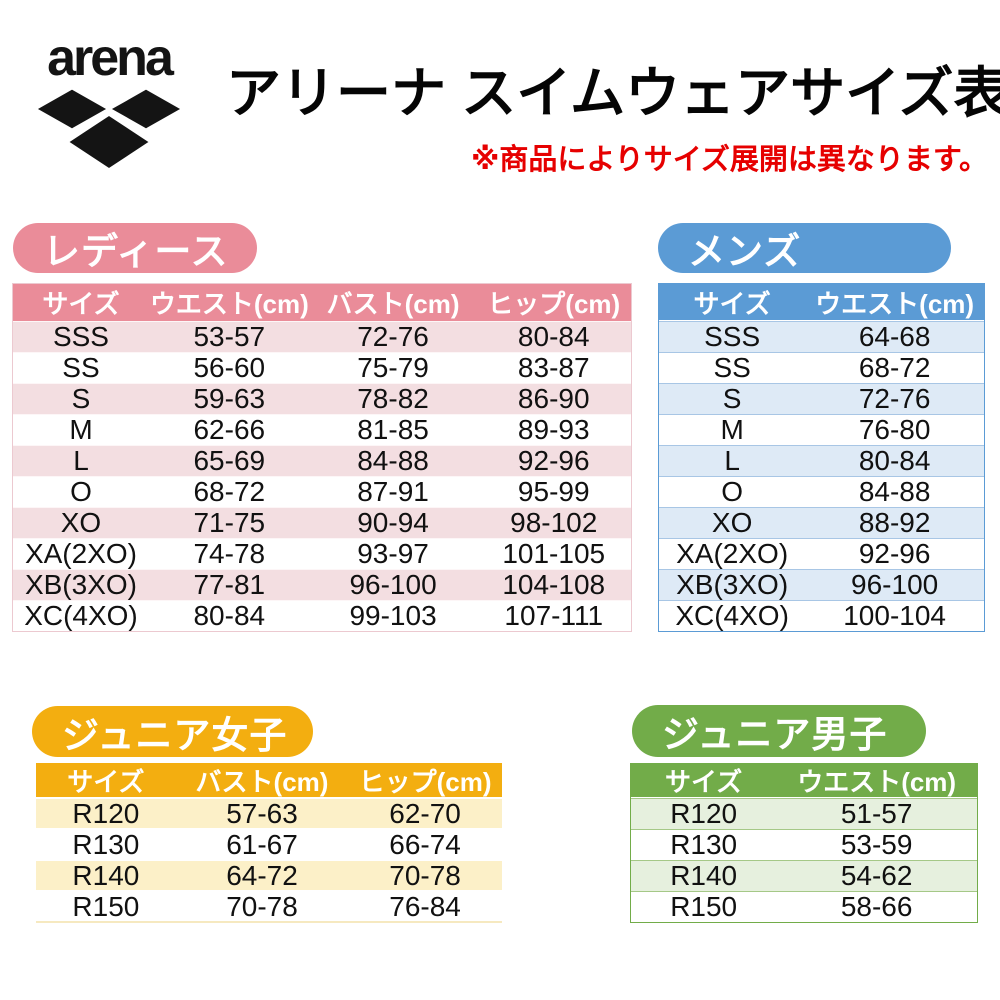  What do you see at coordinates (877, 782) in the screenshot?
I see `junior_boys-column-header: ウエスト(cm)` at bounding box center [877, 782].